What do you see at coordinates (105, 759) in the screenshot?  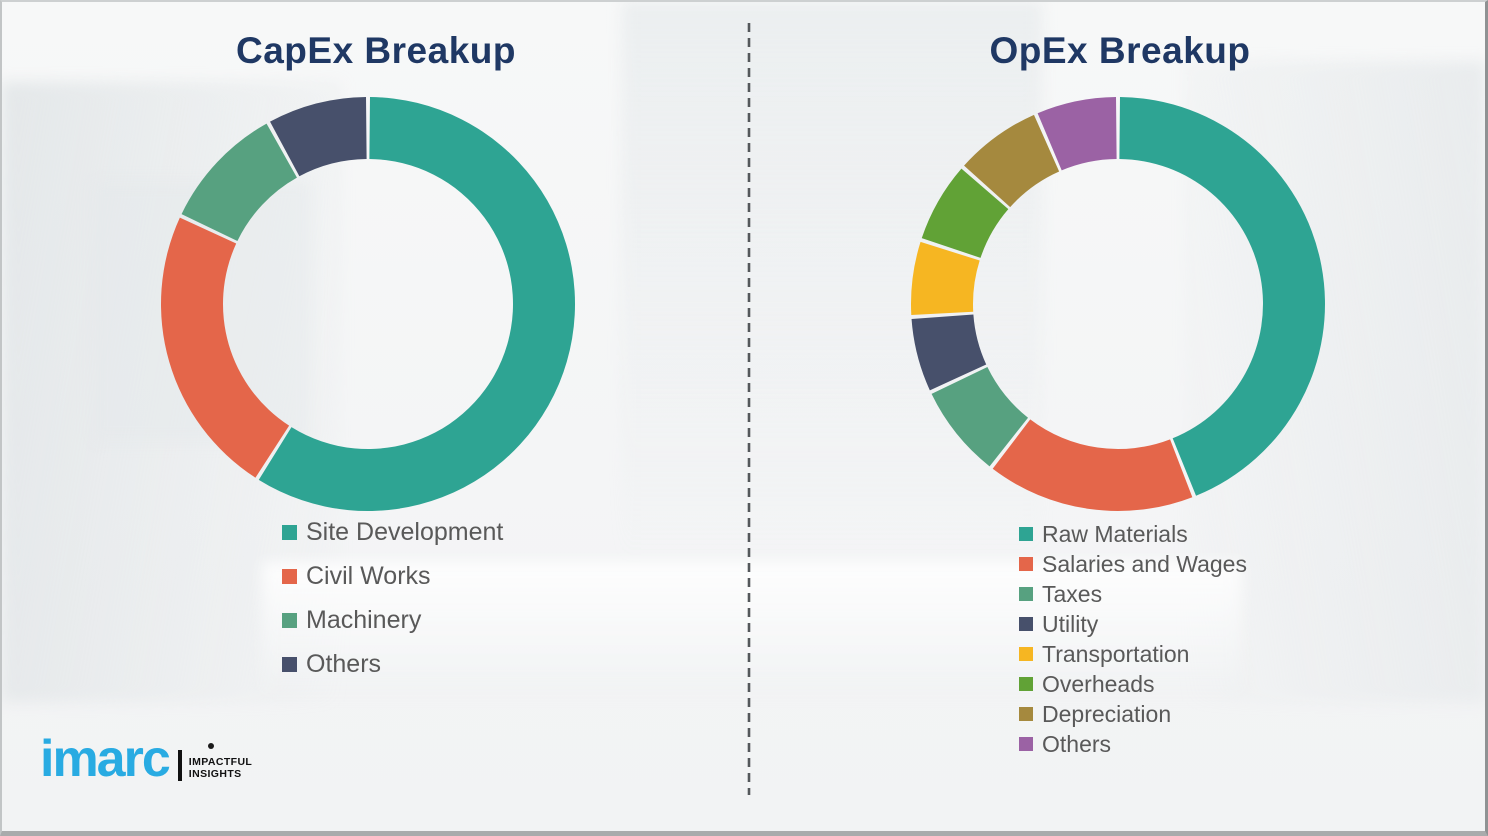 I see `imarc-logo-text: imarc` at bounding box center [105, 759].